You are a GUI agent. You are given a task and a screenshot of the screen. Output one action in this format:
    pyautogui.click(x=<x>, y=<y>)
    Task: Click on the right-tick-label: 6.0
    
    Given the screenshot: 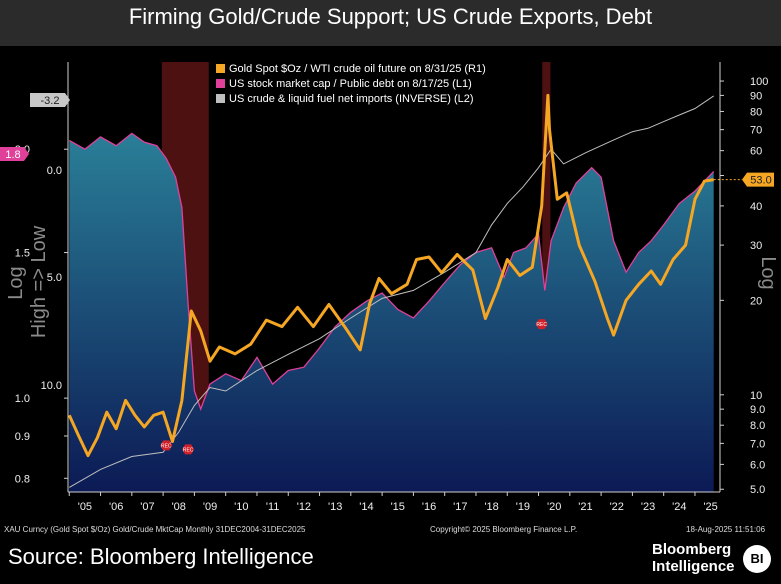 What is the action you would take?
    pyautogui.click(x=757, y=465)
    